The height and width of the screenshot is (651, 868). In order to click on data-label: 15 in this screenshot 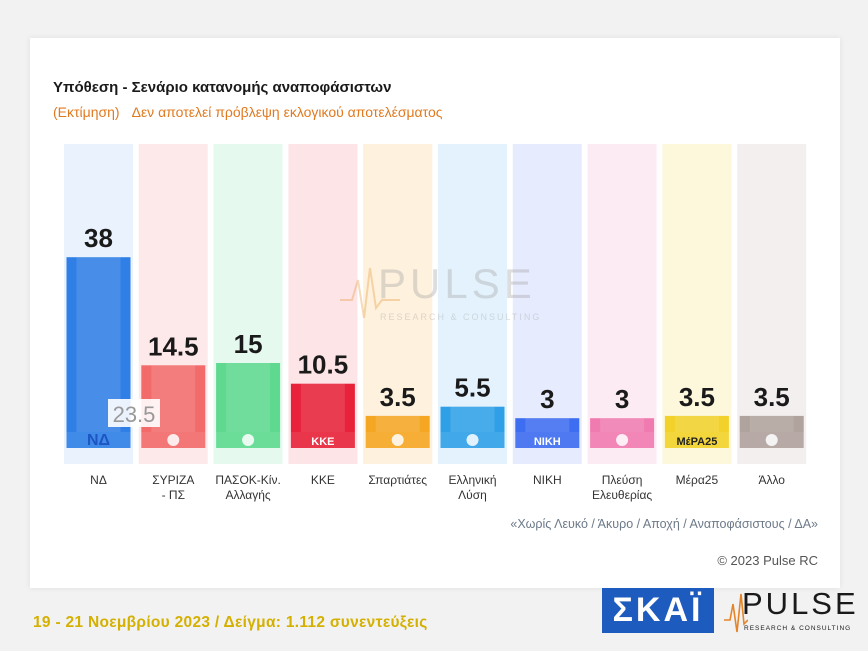, I will do `click(248, 344)`.